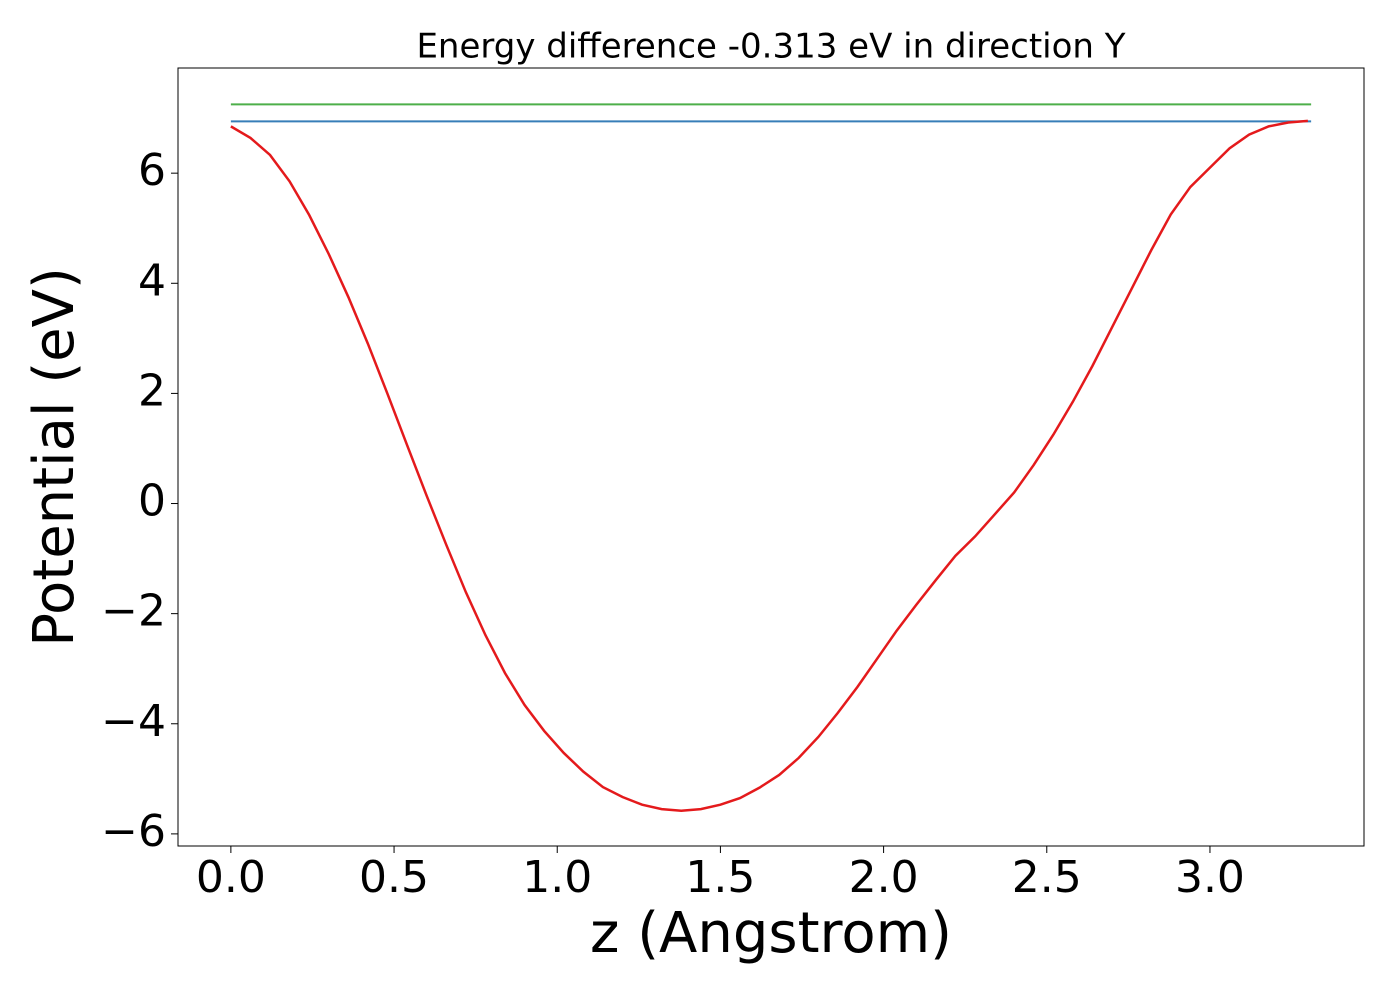 This screenshot has height=1000, width=1400. What do you see at coordinates (54, 457) in the screenshot?
I see `y-axis-label: Potential (eV)` at bounding box center [54, 457].